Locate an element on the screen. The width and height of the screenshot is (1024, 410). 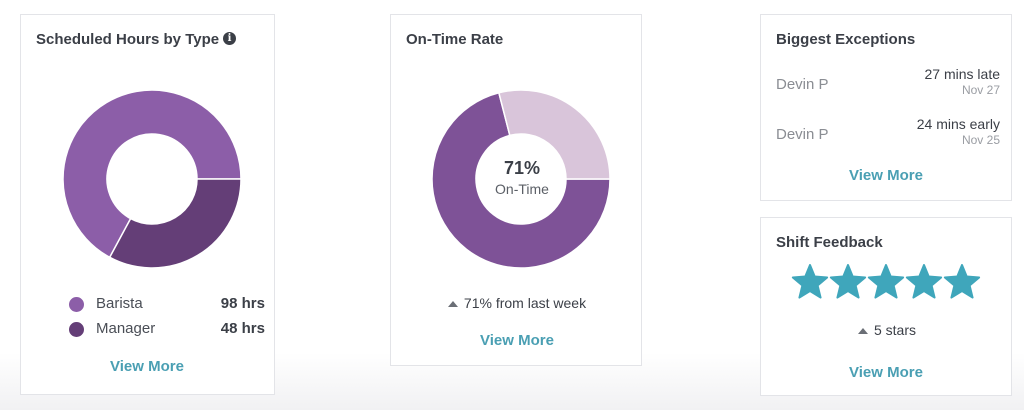
legend-row-barista: Barista 98 hrs is located at coordinates (167, 305).